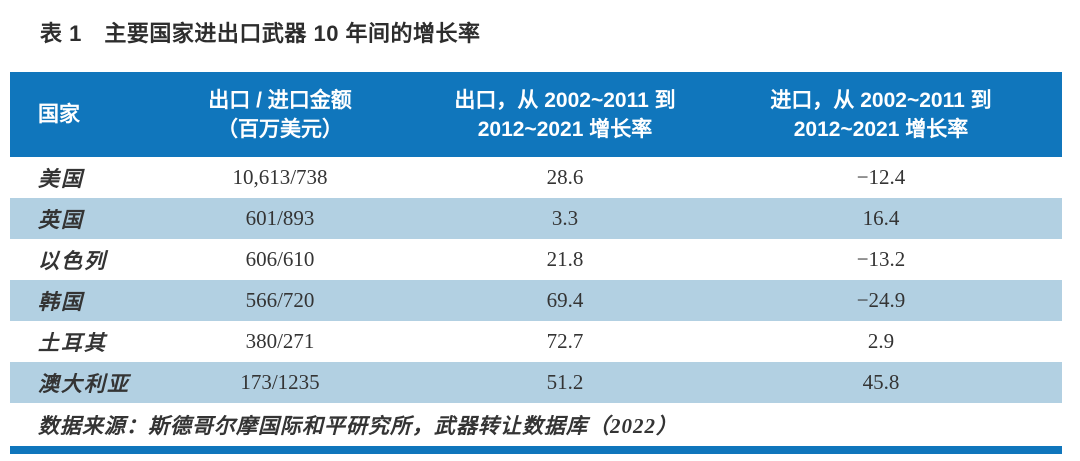 The height and width of the screenshot is (461, 1080). I want to click on cell-import-growth: 45.8, so click(881, 382).